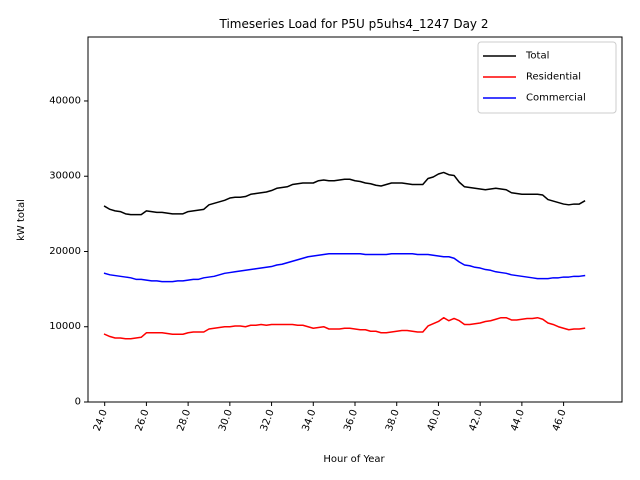  I want to click on legend-label-commercial: Commercial, so click(556, 98).